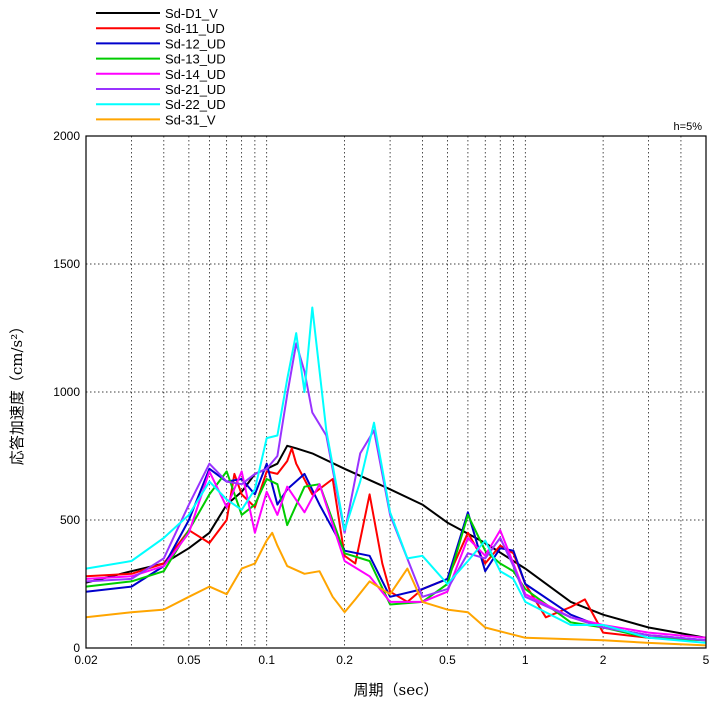  What do you see at coordinates (70, 520) in the screenshot?
I see `y-tick-label: 500` at bounding box center [70, 520].